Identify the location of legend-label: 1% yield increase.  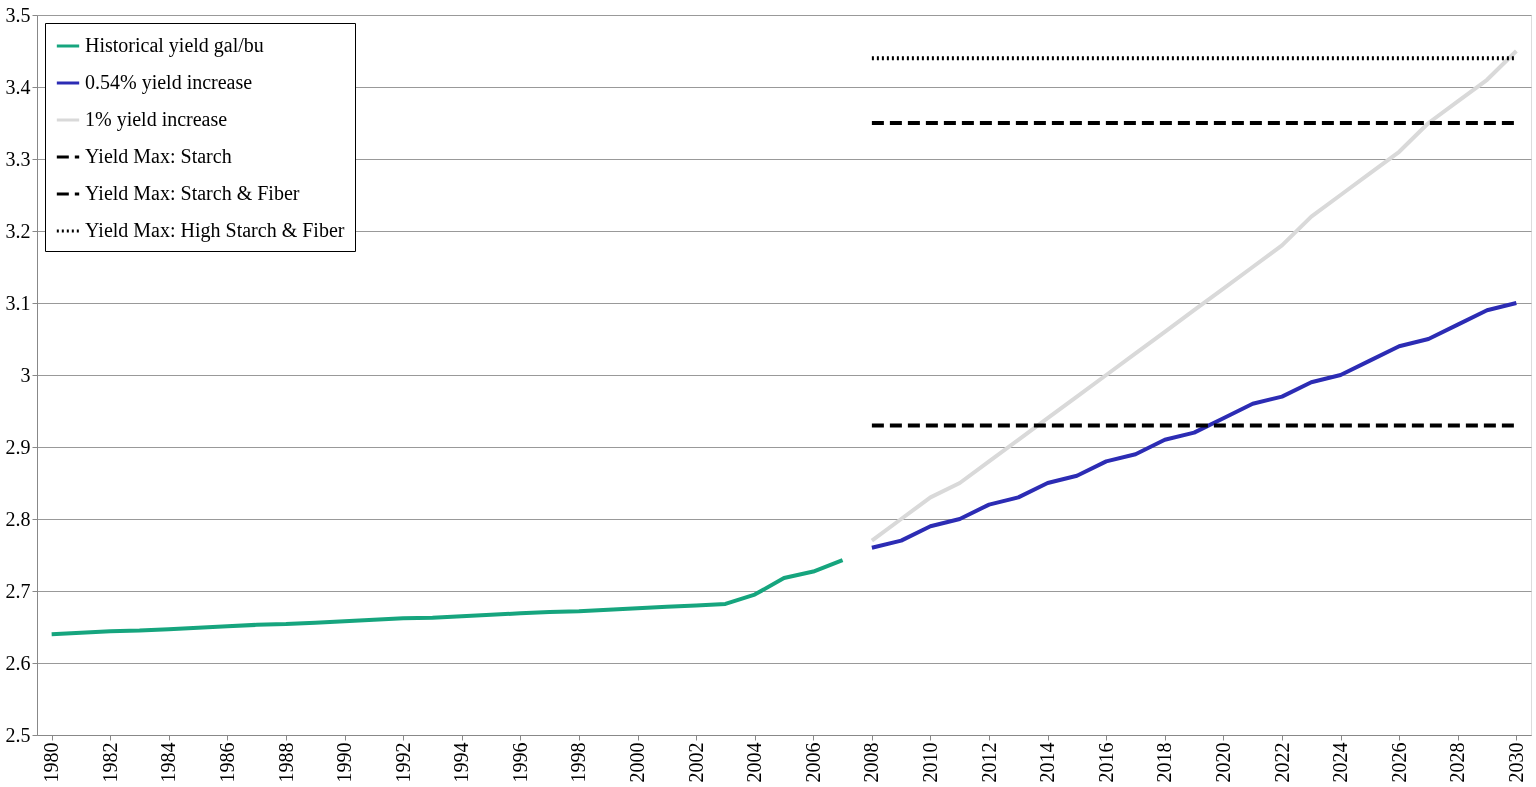
(156, 119).